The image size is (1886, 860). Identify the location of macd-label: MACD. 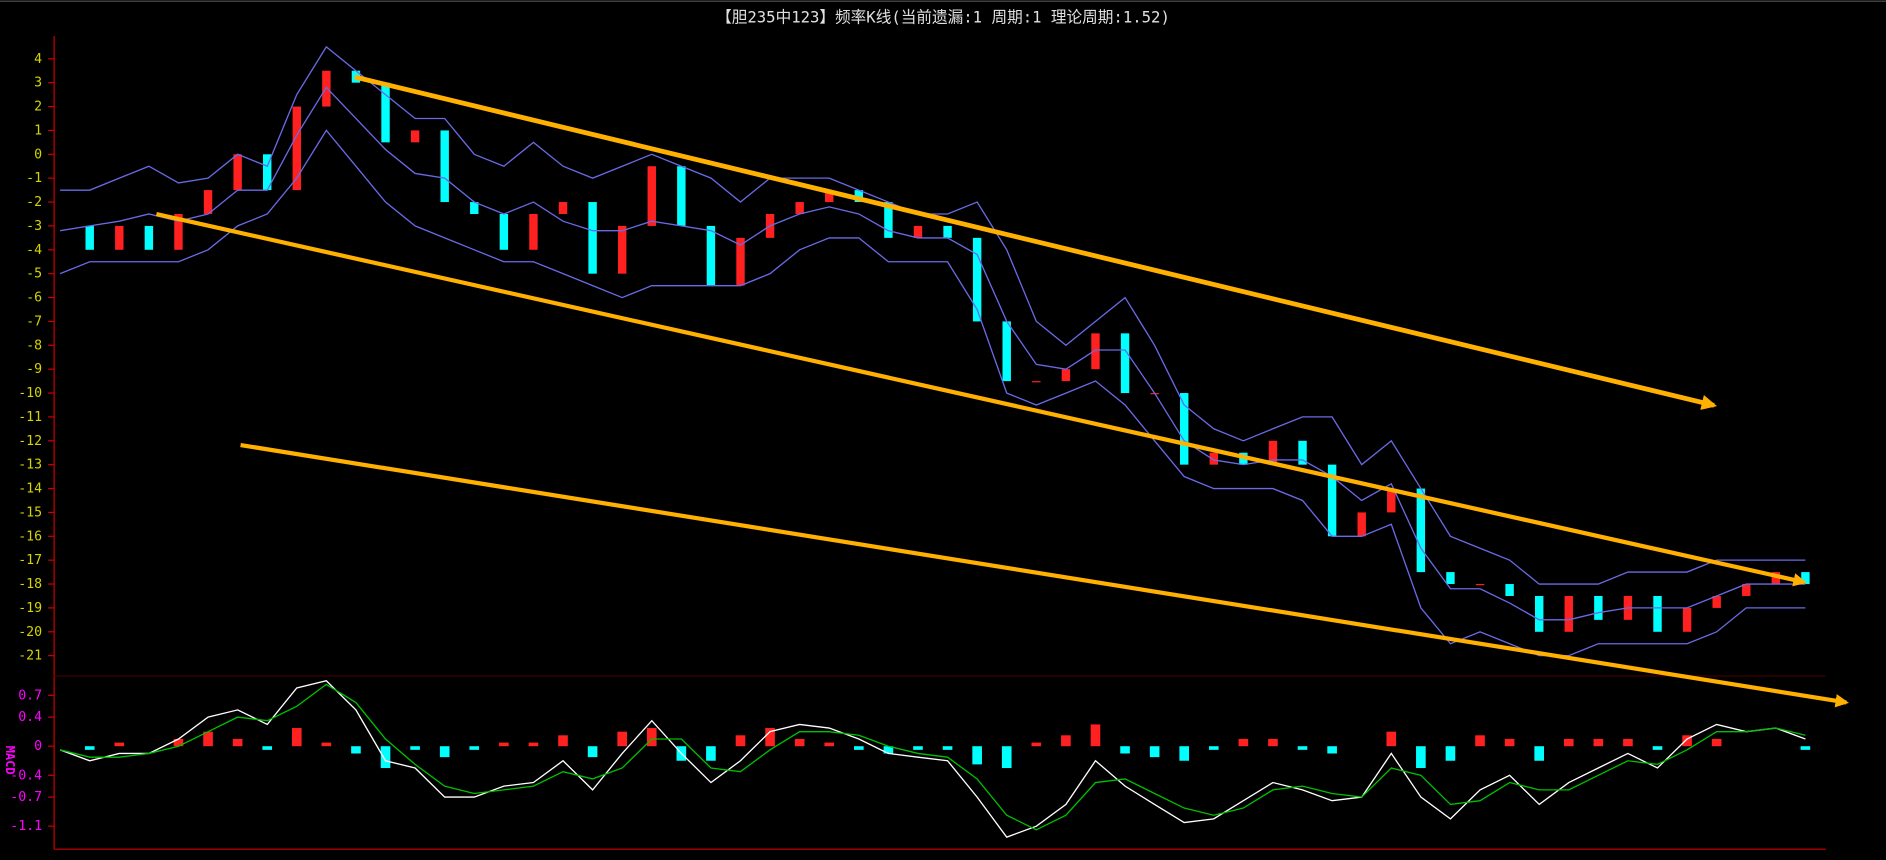
(10, 760).